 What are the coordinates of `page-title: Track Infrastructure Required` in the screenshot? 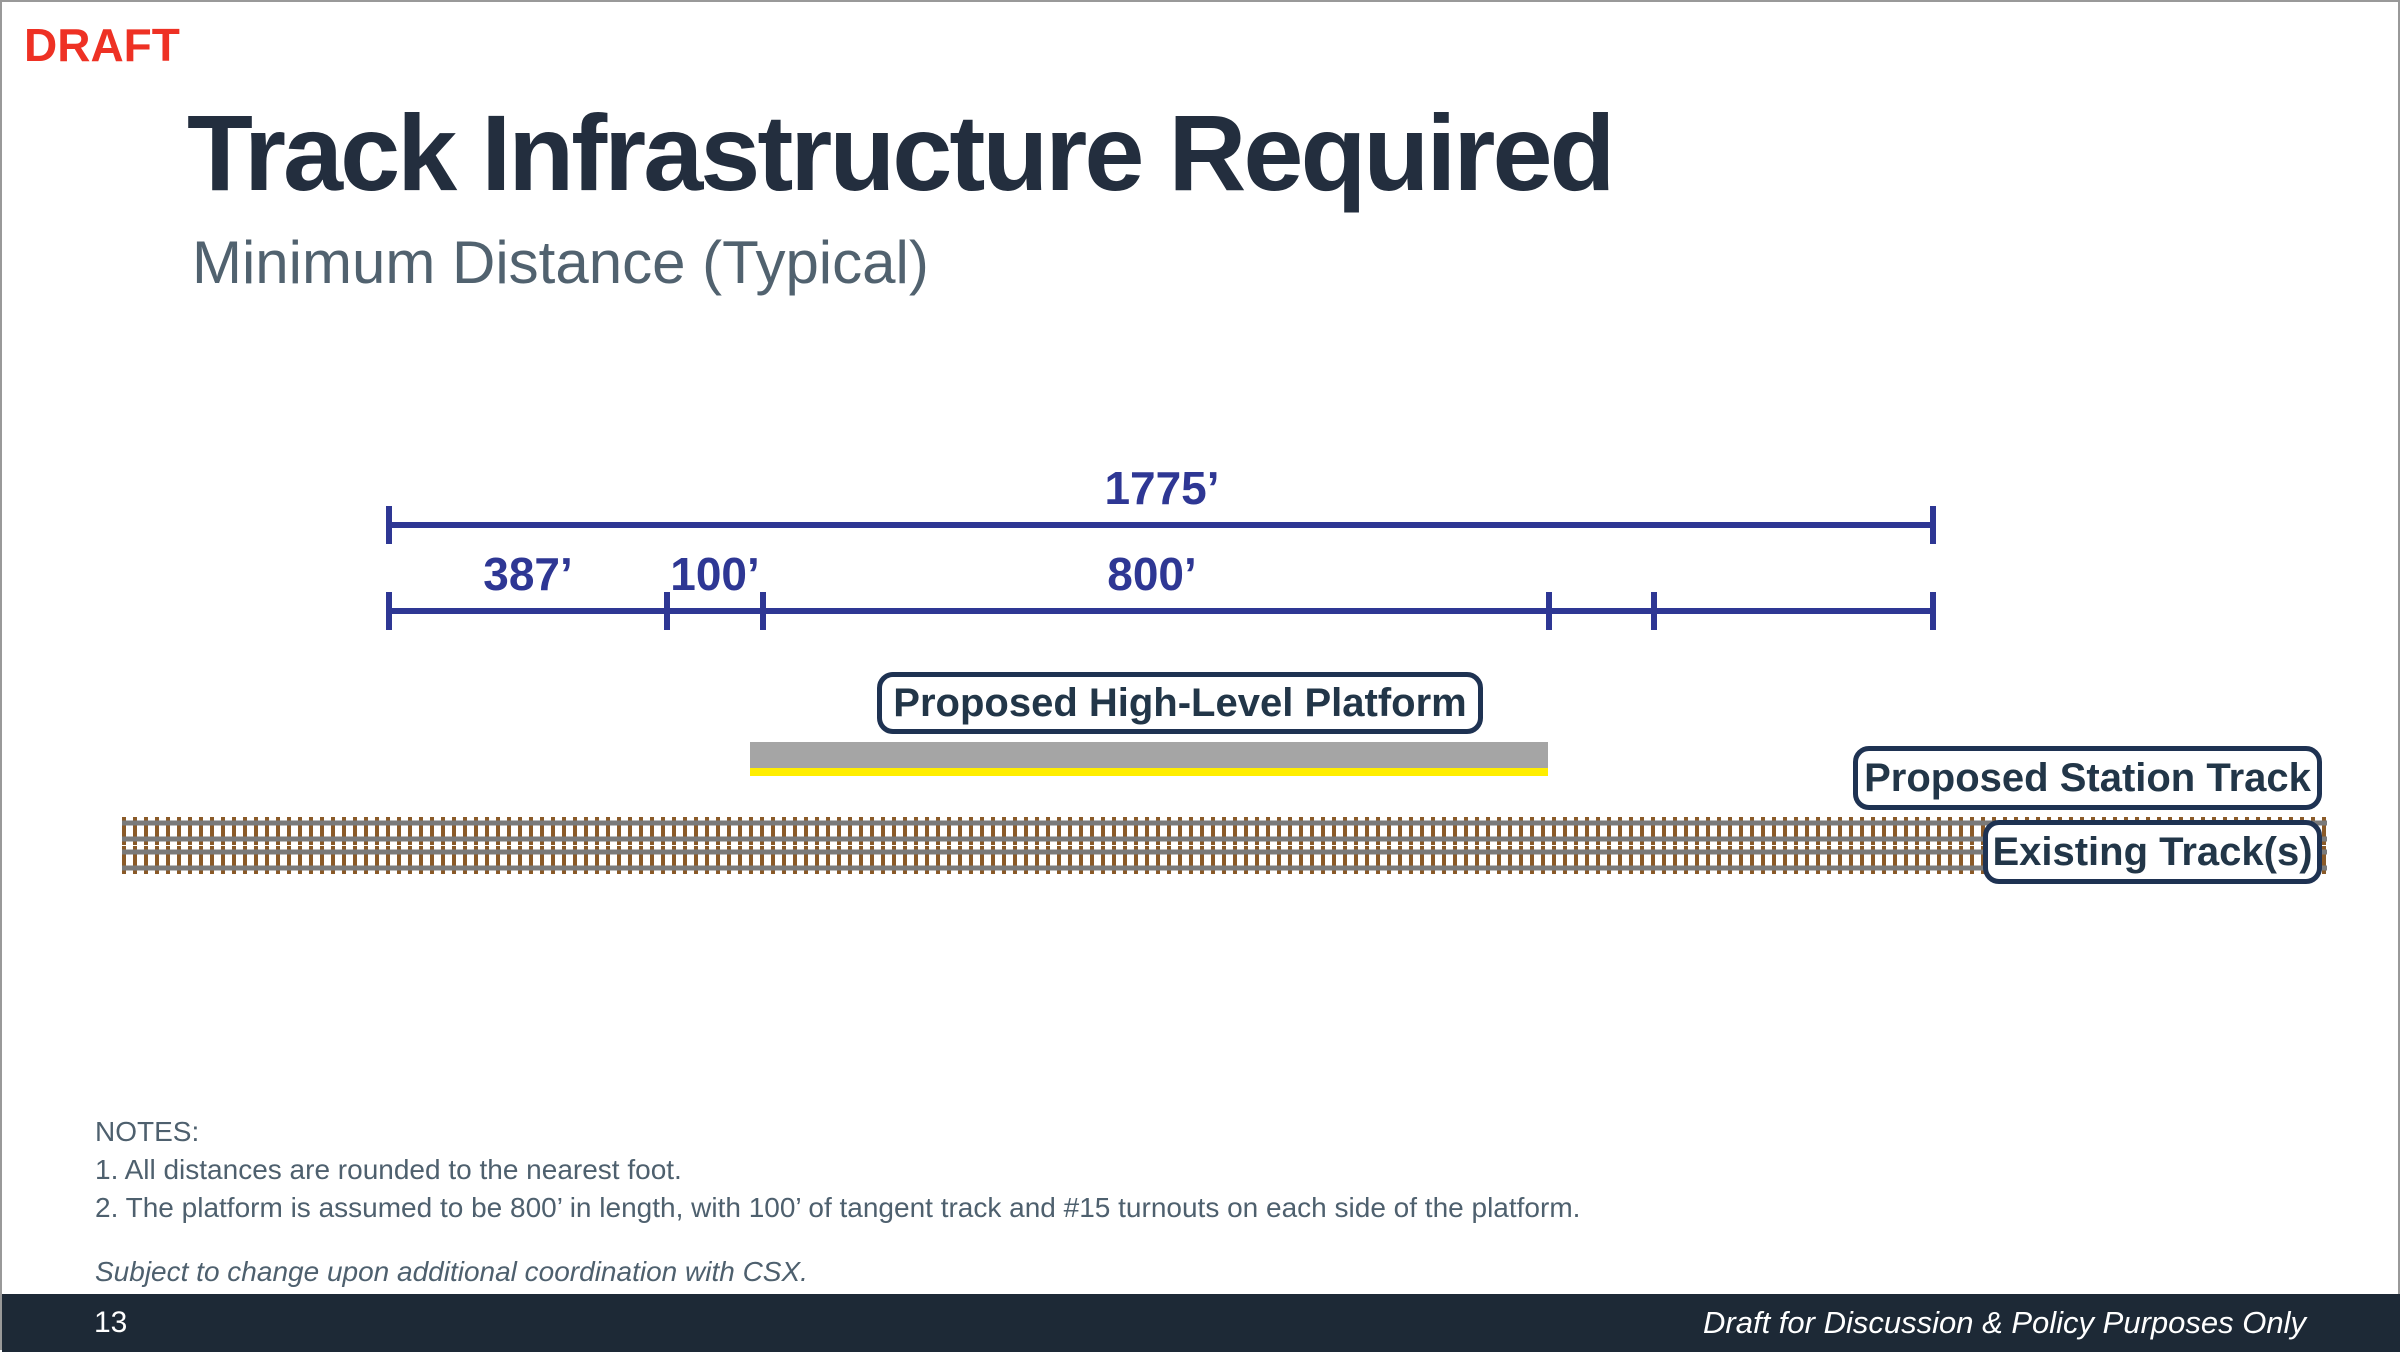 It's located at (901, 152).